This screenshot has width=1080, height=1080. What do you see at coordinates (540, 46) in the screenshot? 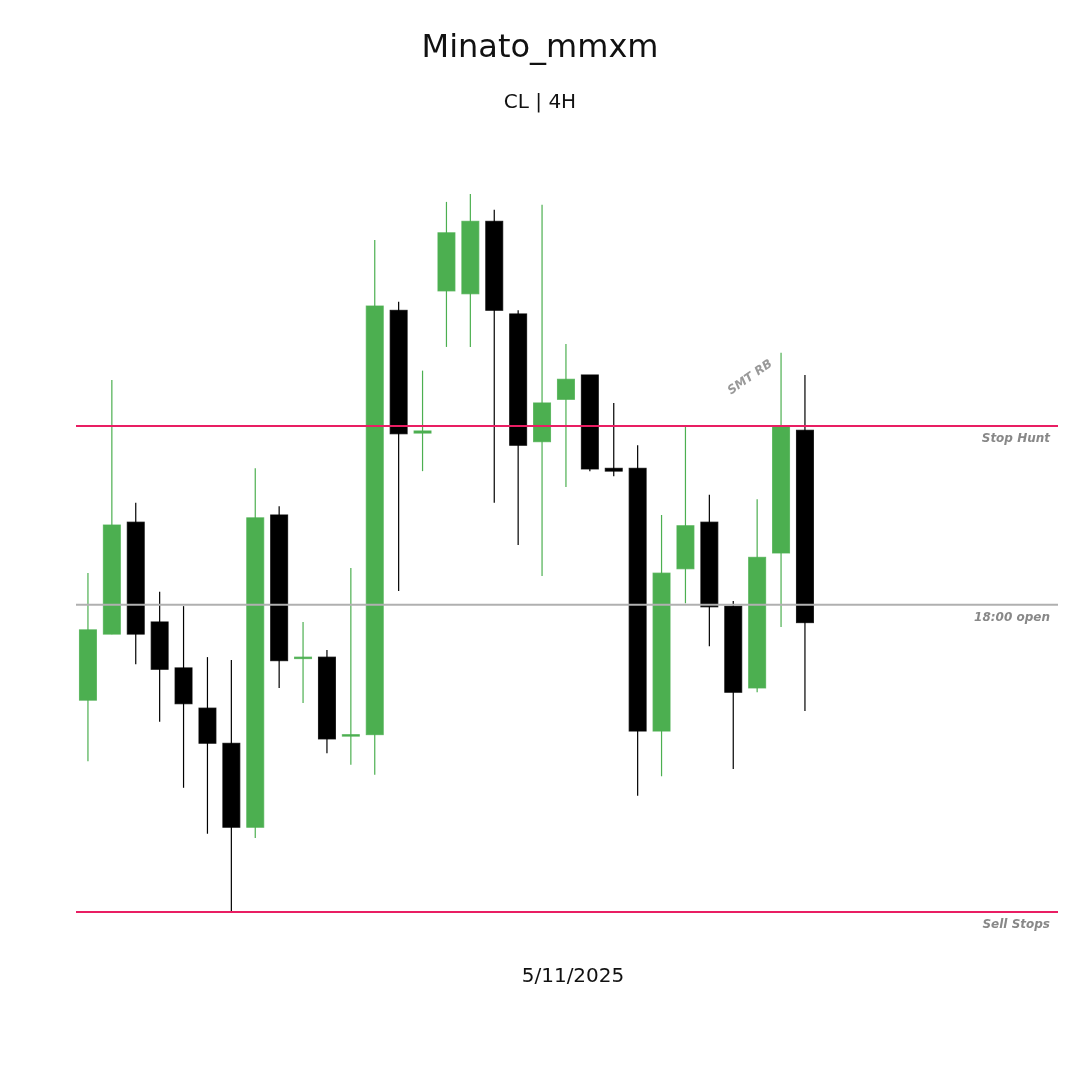
I see `chart-title: Minato_mmxm` at bounding box center [540, 46].